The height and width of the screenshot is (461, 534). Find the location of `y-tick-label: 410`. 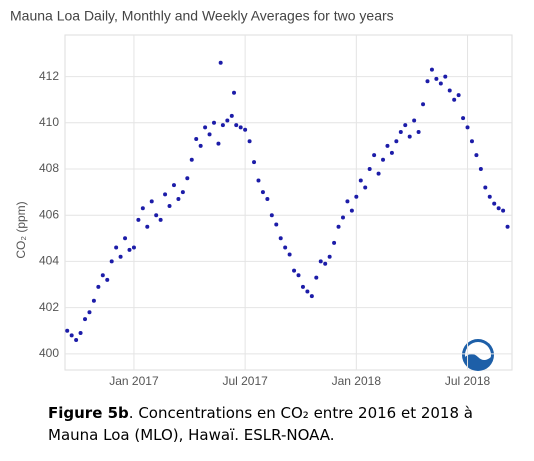

y-tick-label: 410 is located at coordinates (49, 122).